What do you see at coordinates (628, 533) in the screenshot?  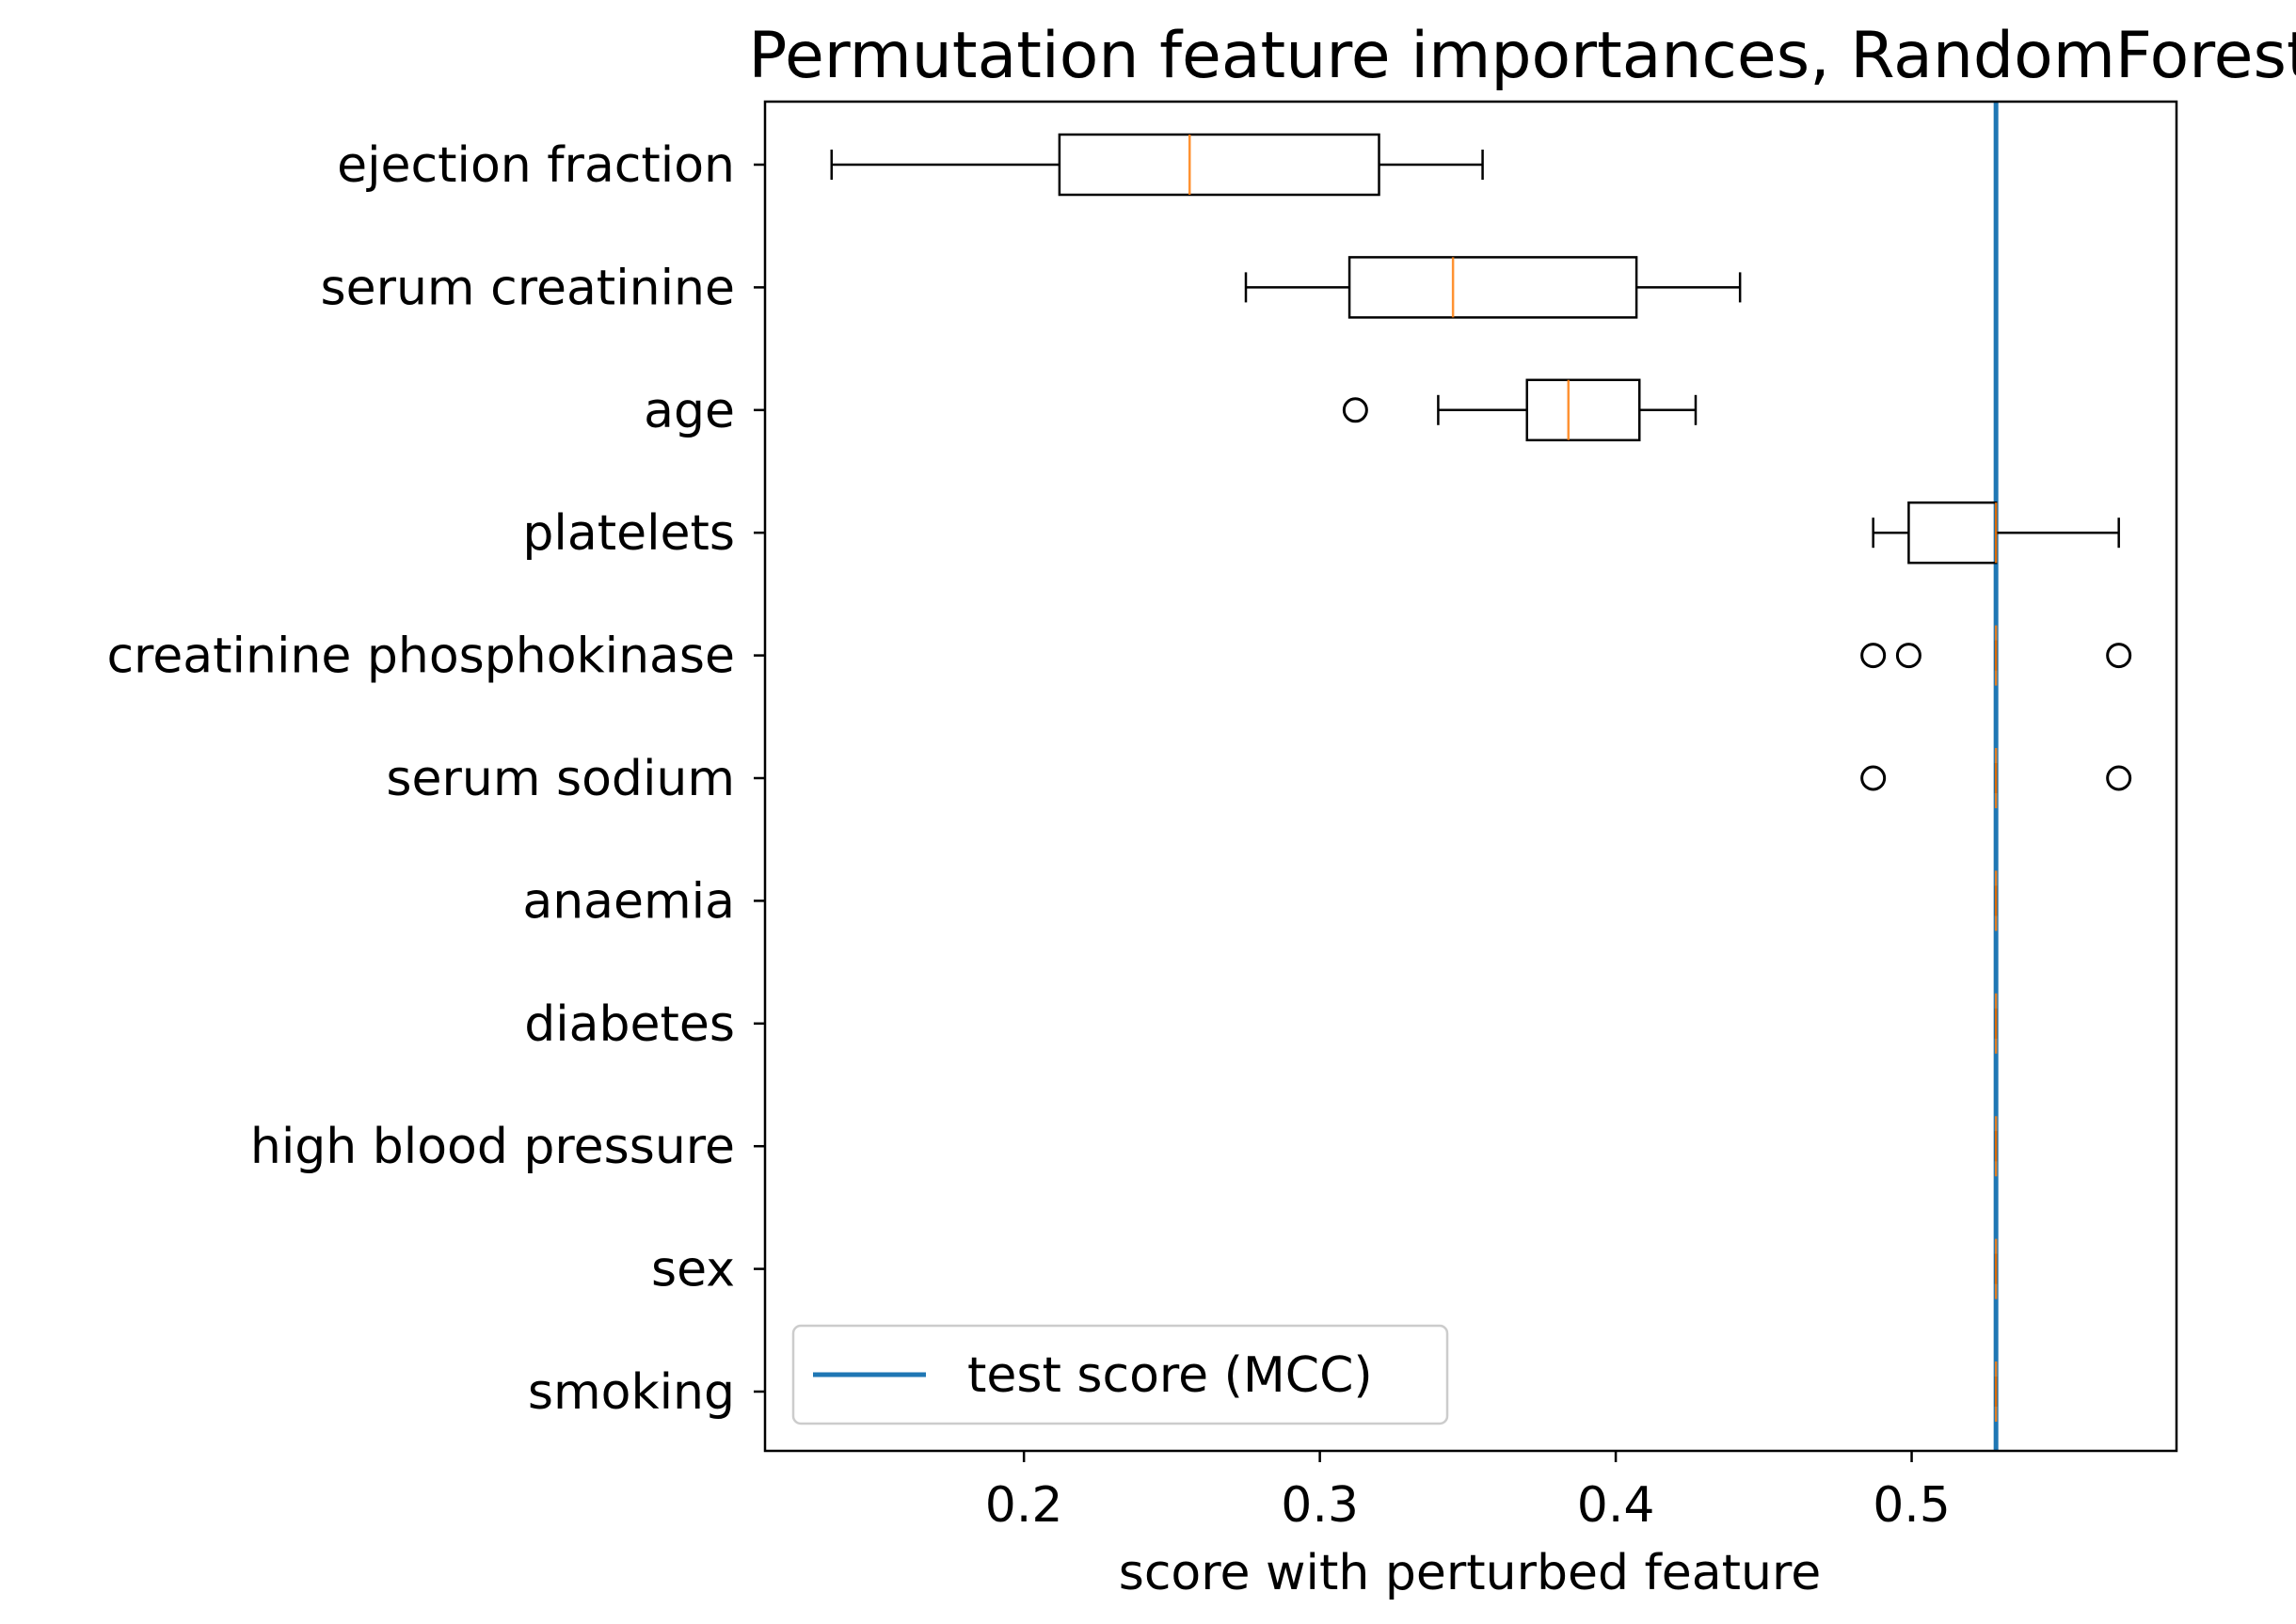 I see `y-tick-label: platelets` at bounding box center [628, 533].